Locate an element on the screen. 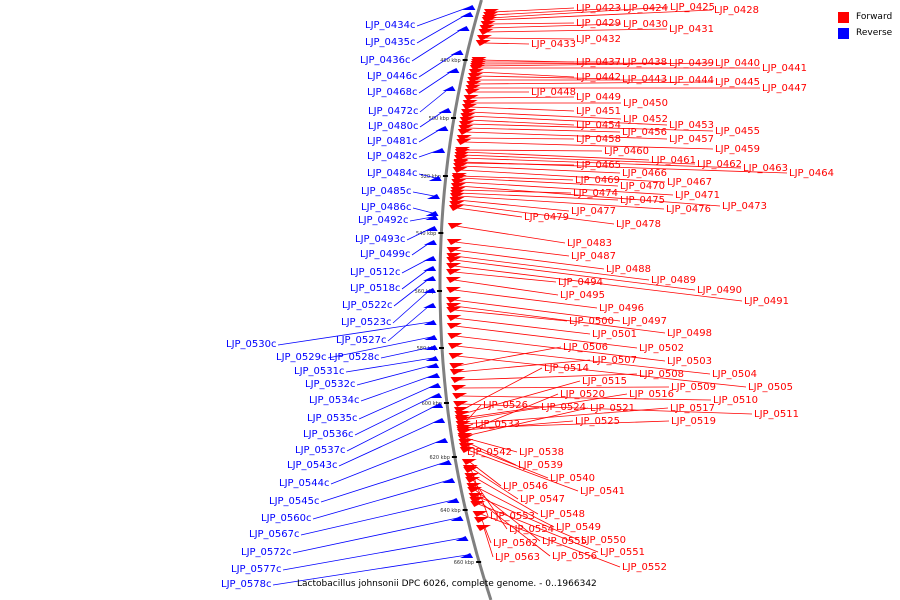 The width and height of the screenshot is (900, 600). reverse-gene-label: LJP_0527c is located at coordinates (361, 340).